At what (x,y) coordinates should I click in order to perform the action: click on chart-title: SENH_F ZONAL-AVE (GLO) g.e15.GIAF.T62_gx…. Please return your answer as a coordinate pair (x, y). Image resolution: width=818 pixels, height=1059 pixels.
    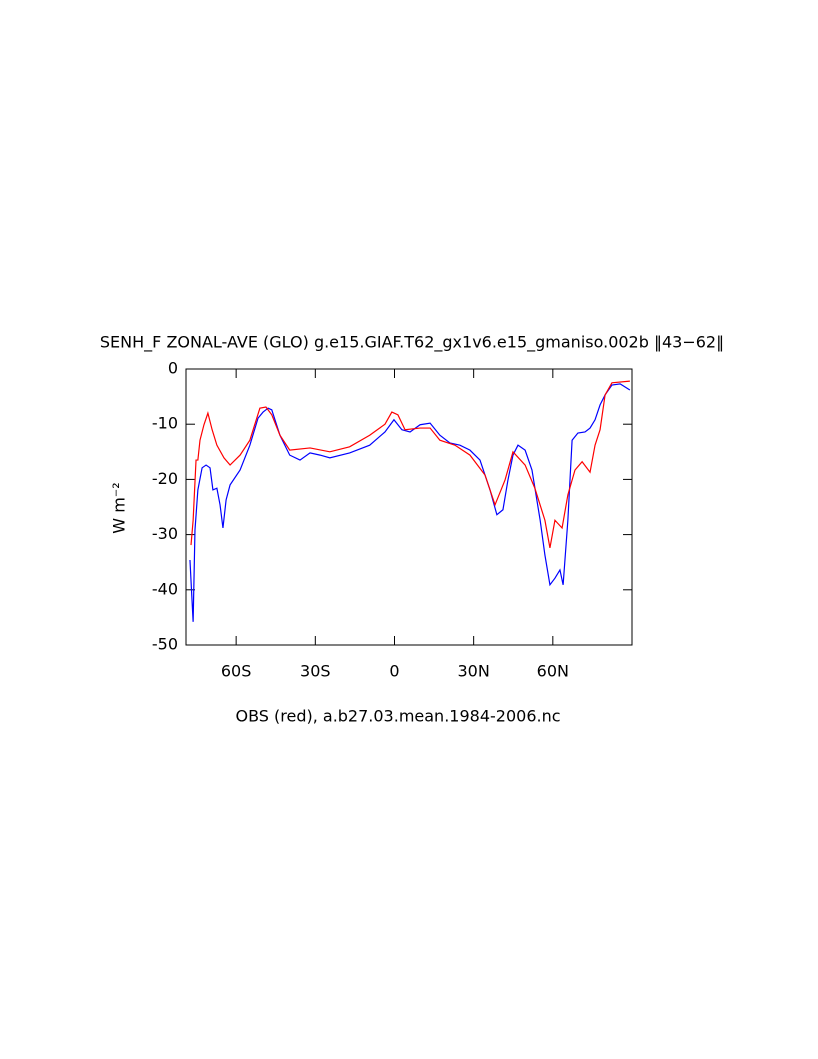
    Looking at the image, I should click on (412, 343).